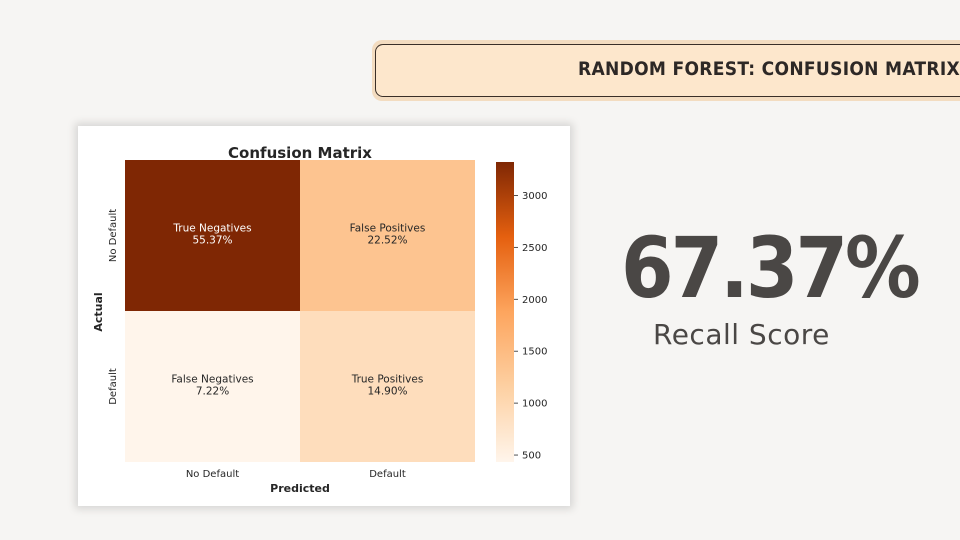 The height and width of the screenshot is (540, 960). Describe the element at coordinates (113, 235) in the screenshot. I see `y-tick-label: No Default` at that location.